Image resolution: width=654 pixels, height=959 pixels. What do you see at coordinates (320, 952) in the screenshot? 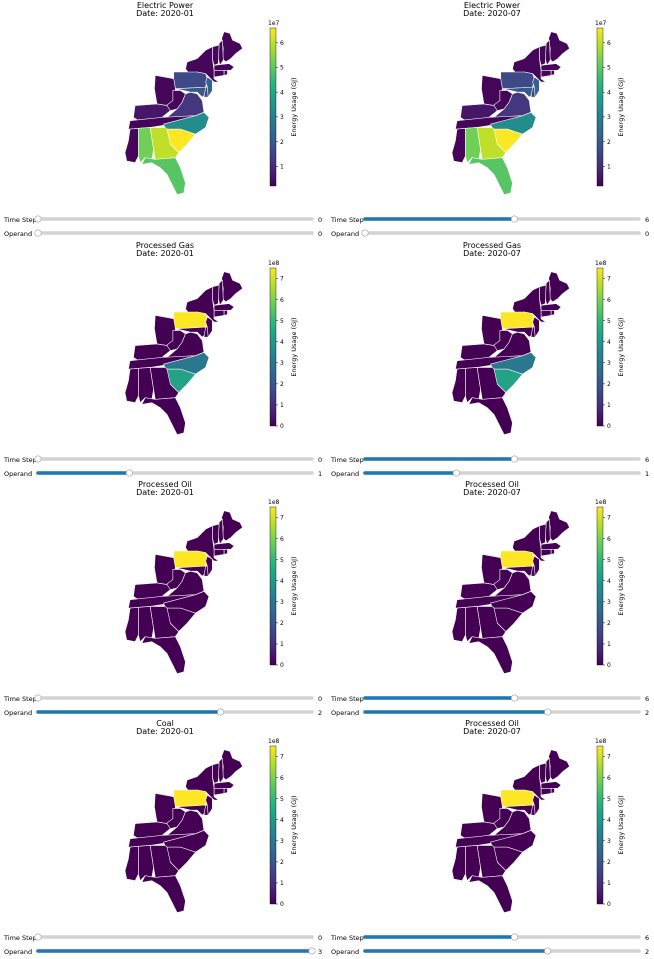
I see `operand-slider-value: 3` at bounding box center [320, 952].